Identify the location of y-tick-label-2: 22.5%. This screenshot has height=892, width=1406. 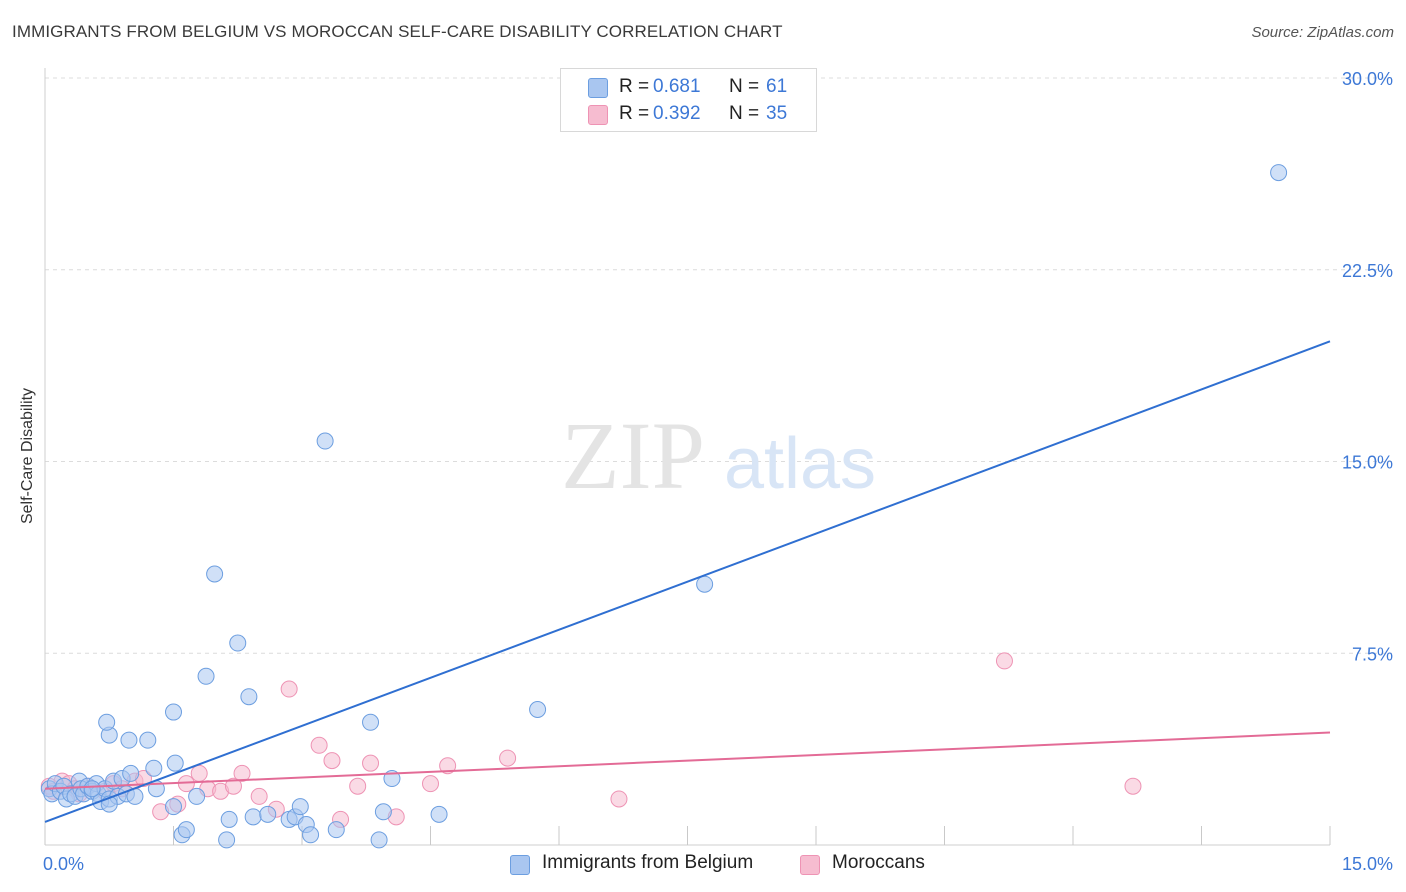
(1367, 271).